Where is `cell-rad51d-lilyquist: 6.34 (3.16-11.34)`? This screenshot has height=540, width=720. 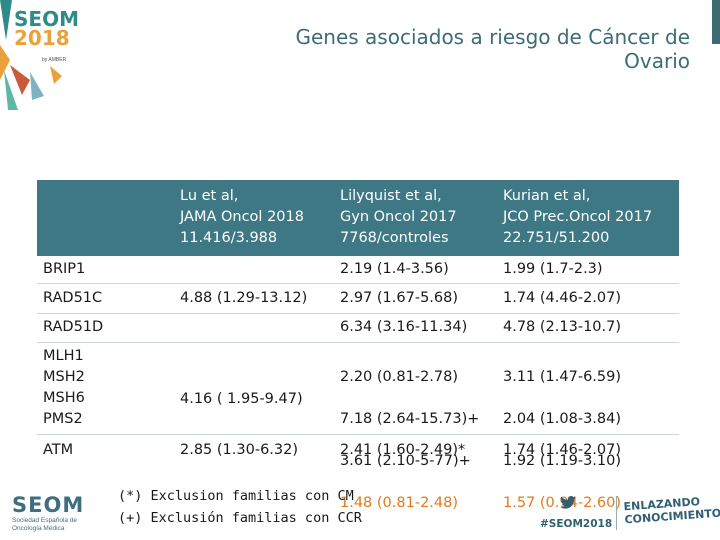 cell-rad51d-lilyquist: 6.34 (3.16-11.34) is located at coordinates (404, 327).